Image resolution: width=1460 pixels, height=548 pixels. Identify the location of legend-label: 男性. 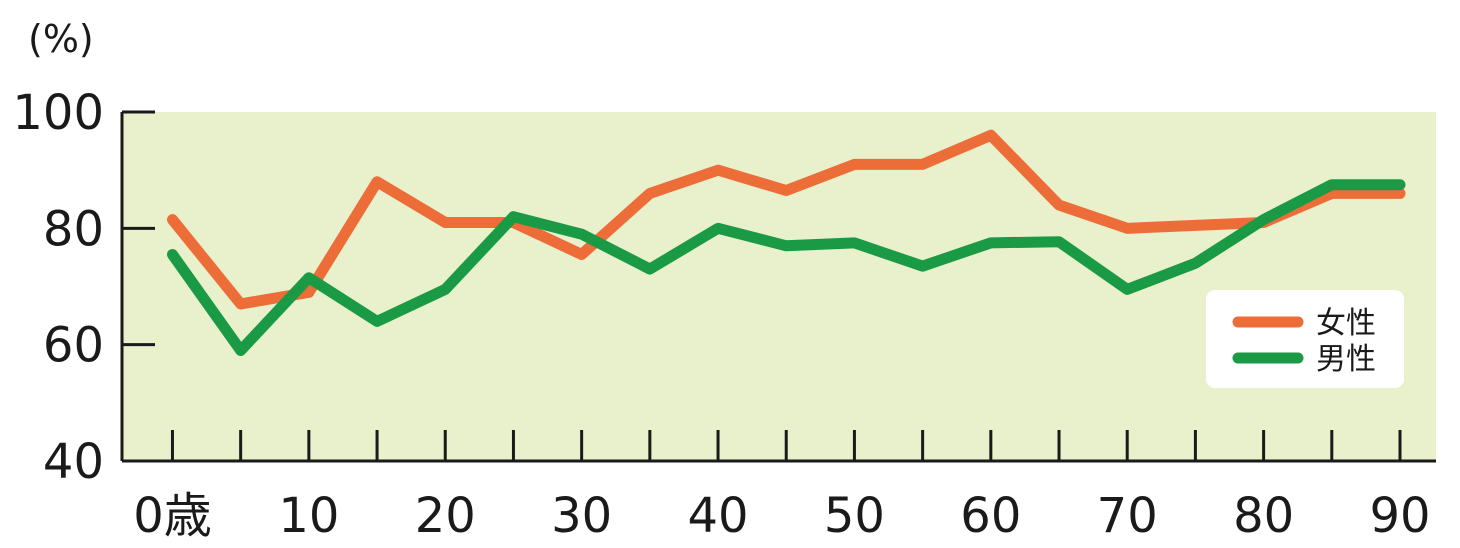
(1346, 359).